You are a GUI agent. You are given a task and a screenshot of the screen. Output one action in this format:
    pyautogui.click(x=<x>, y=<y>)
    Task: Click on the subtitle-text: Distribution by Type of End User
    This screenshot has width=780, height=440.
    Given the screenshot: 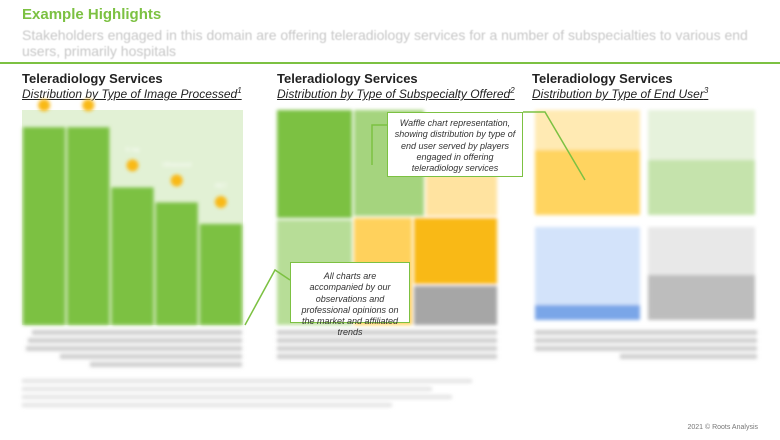 What is the action you would take?
    pyautogui.click(x=618, y=94)
    